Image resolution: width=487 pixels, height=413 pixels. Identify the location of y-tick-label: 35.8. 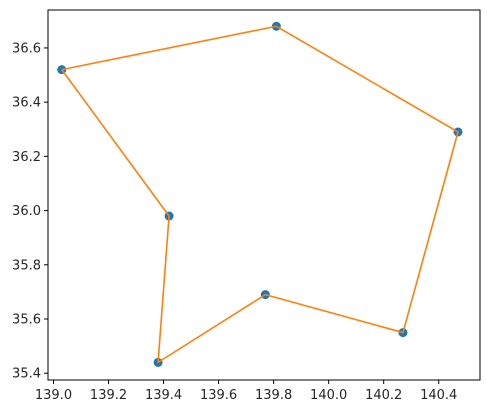
(26, 265).